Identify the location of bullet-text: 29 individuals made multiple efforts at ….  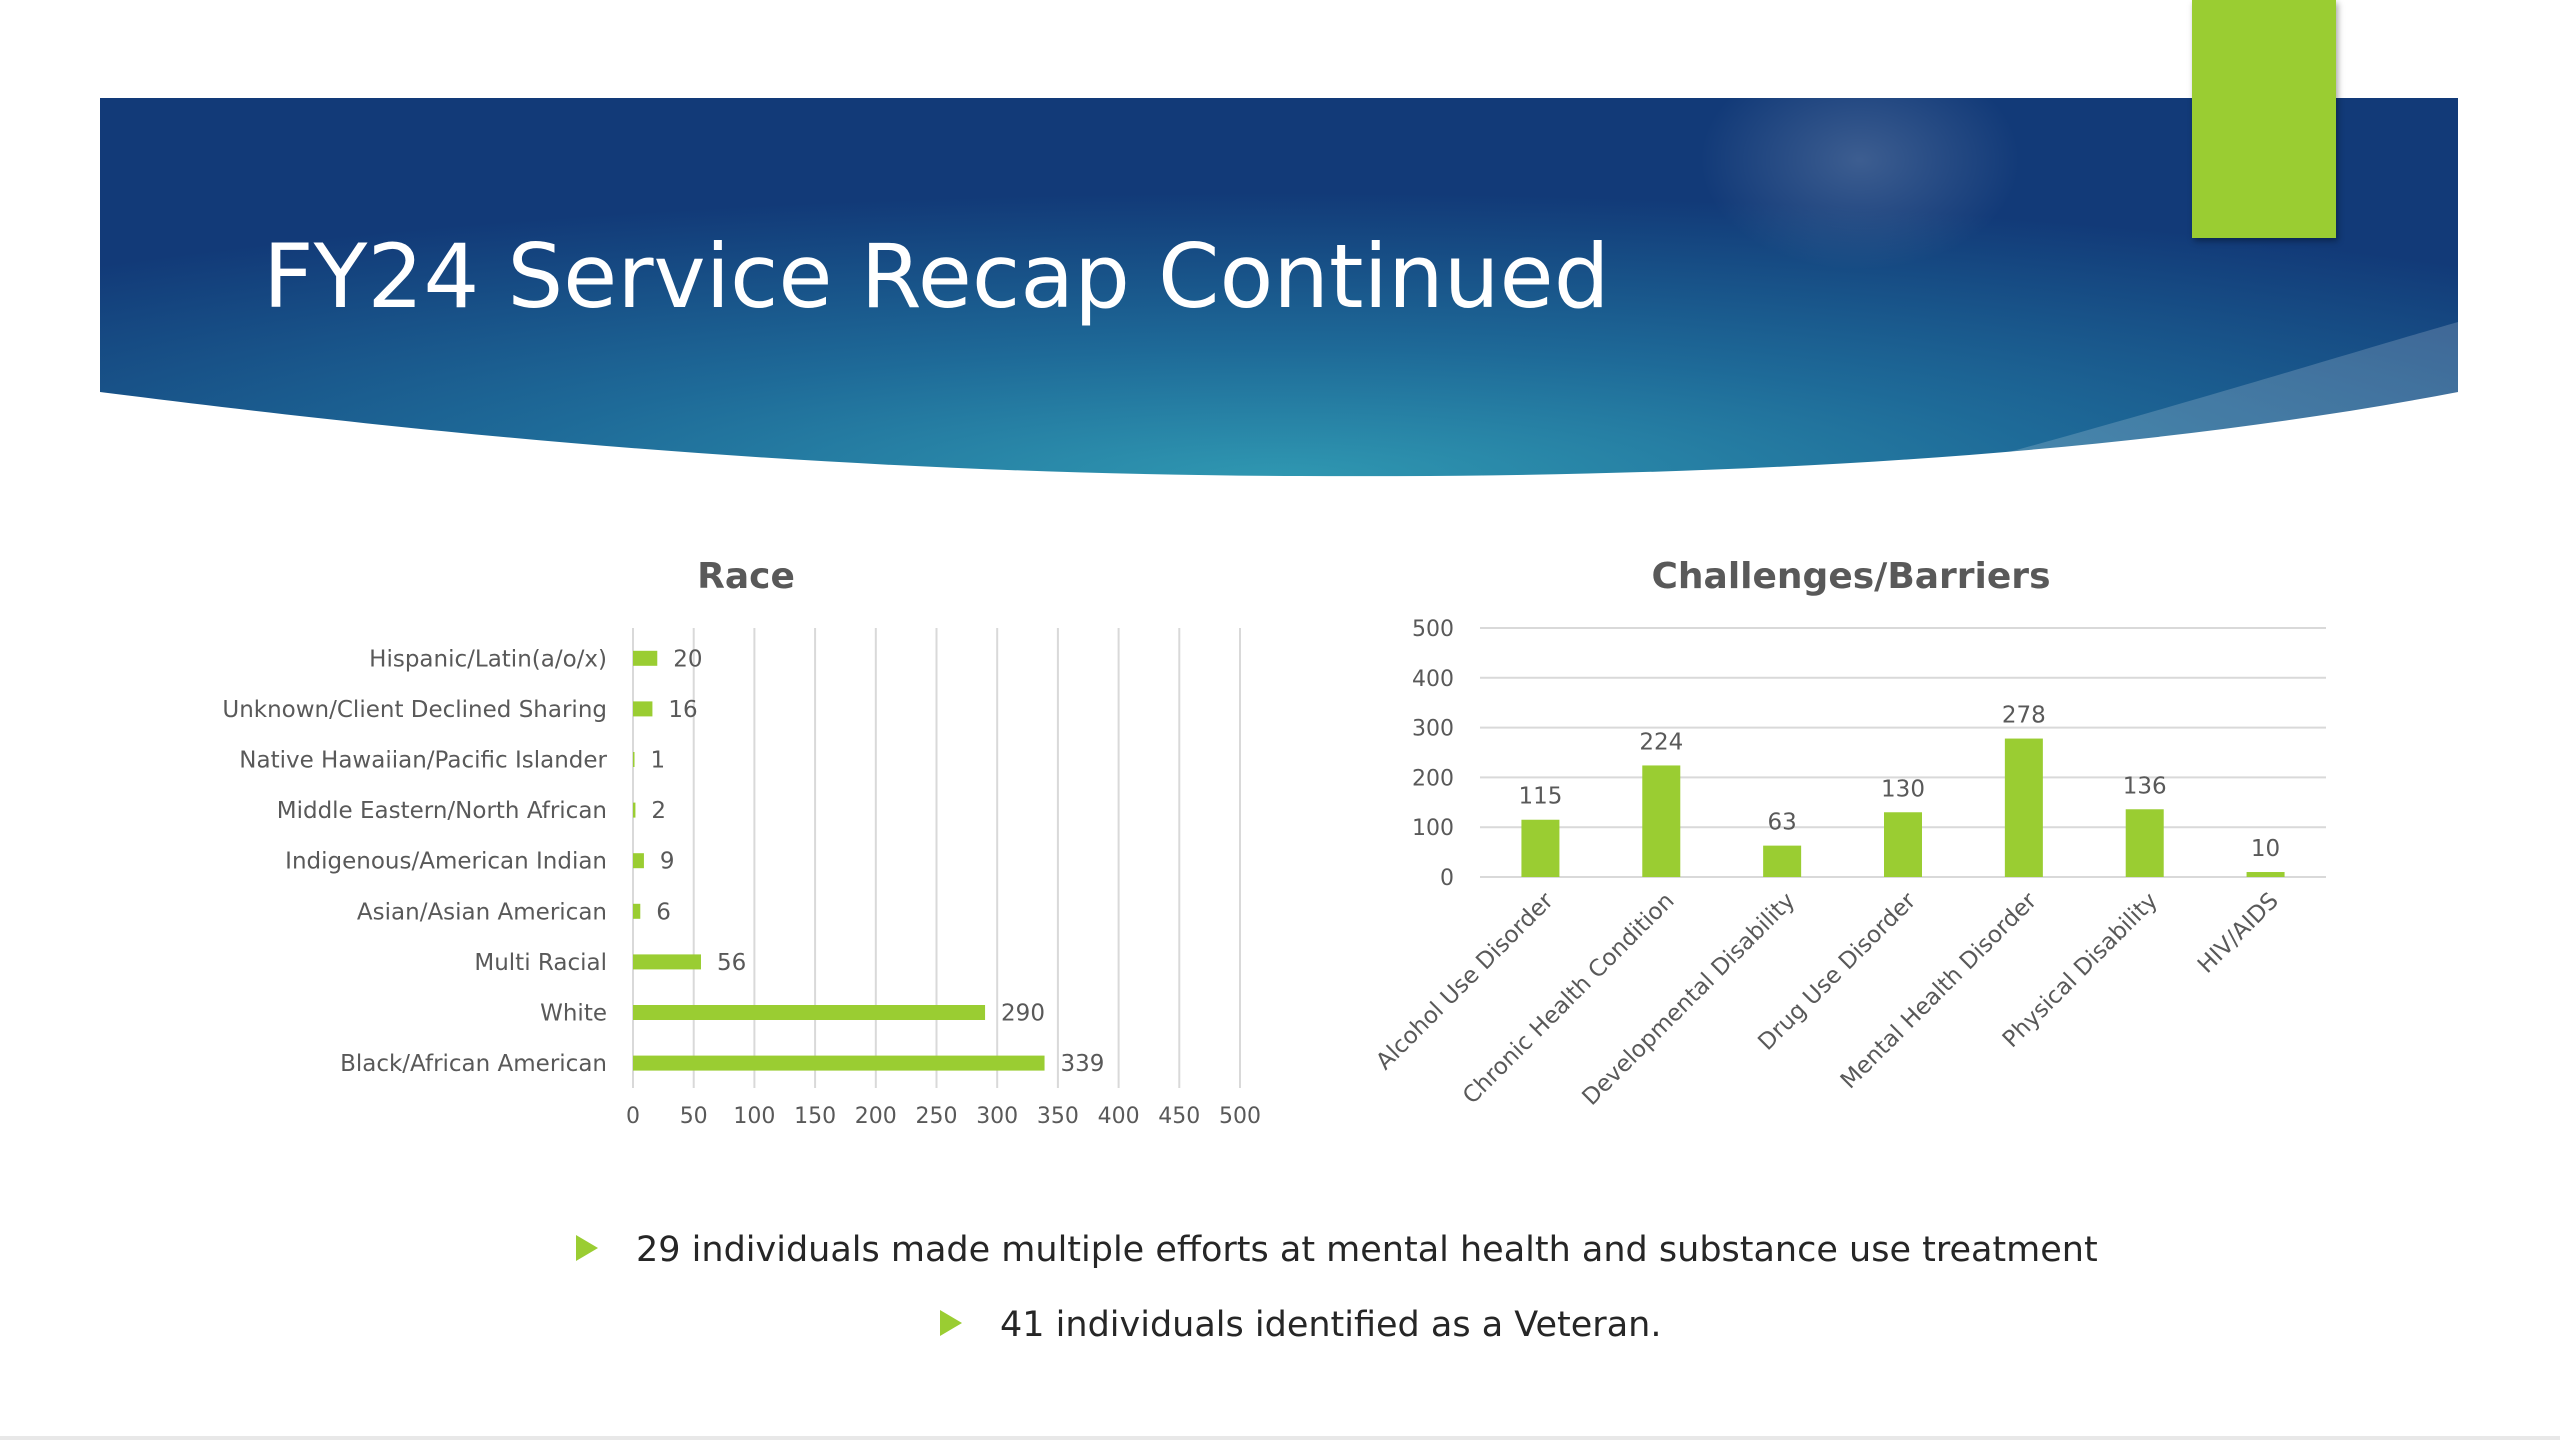
(1367, 1250).